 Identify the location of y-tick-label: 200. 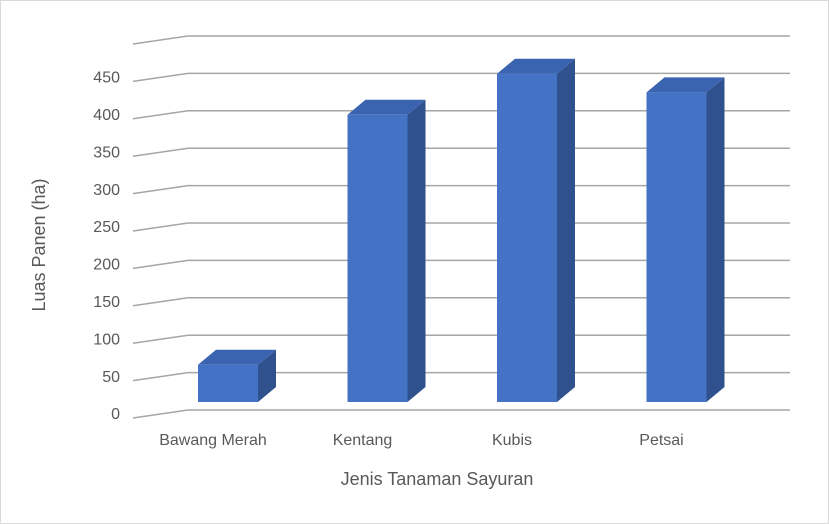
(106, 265).